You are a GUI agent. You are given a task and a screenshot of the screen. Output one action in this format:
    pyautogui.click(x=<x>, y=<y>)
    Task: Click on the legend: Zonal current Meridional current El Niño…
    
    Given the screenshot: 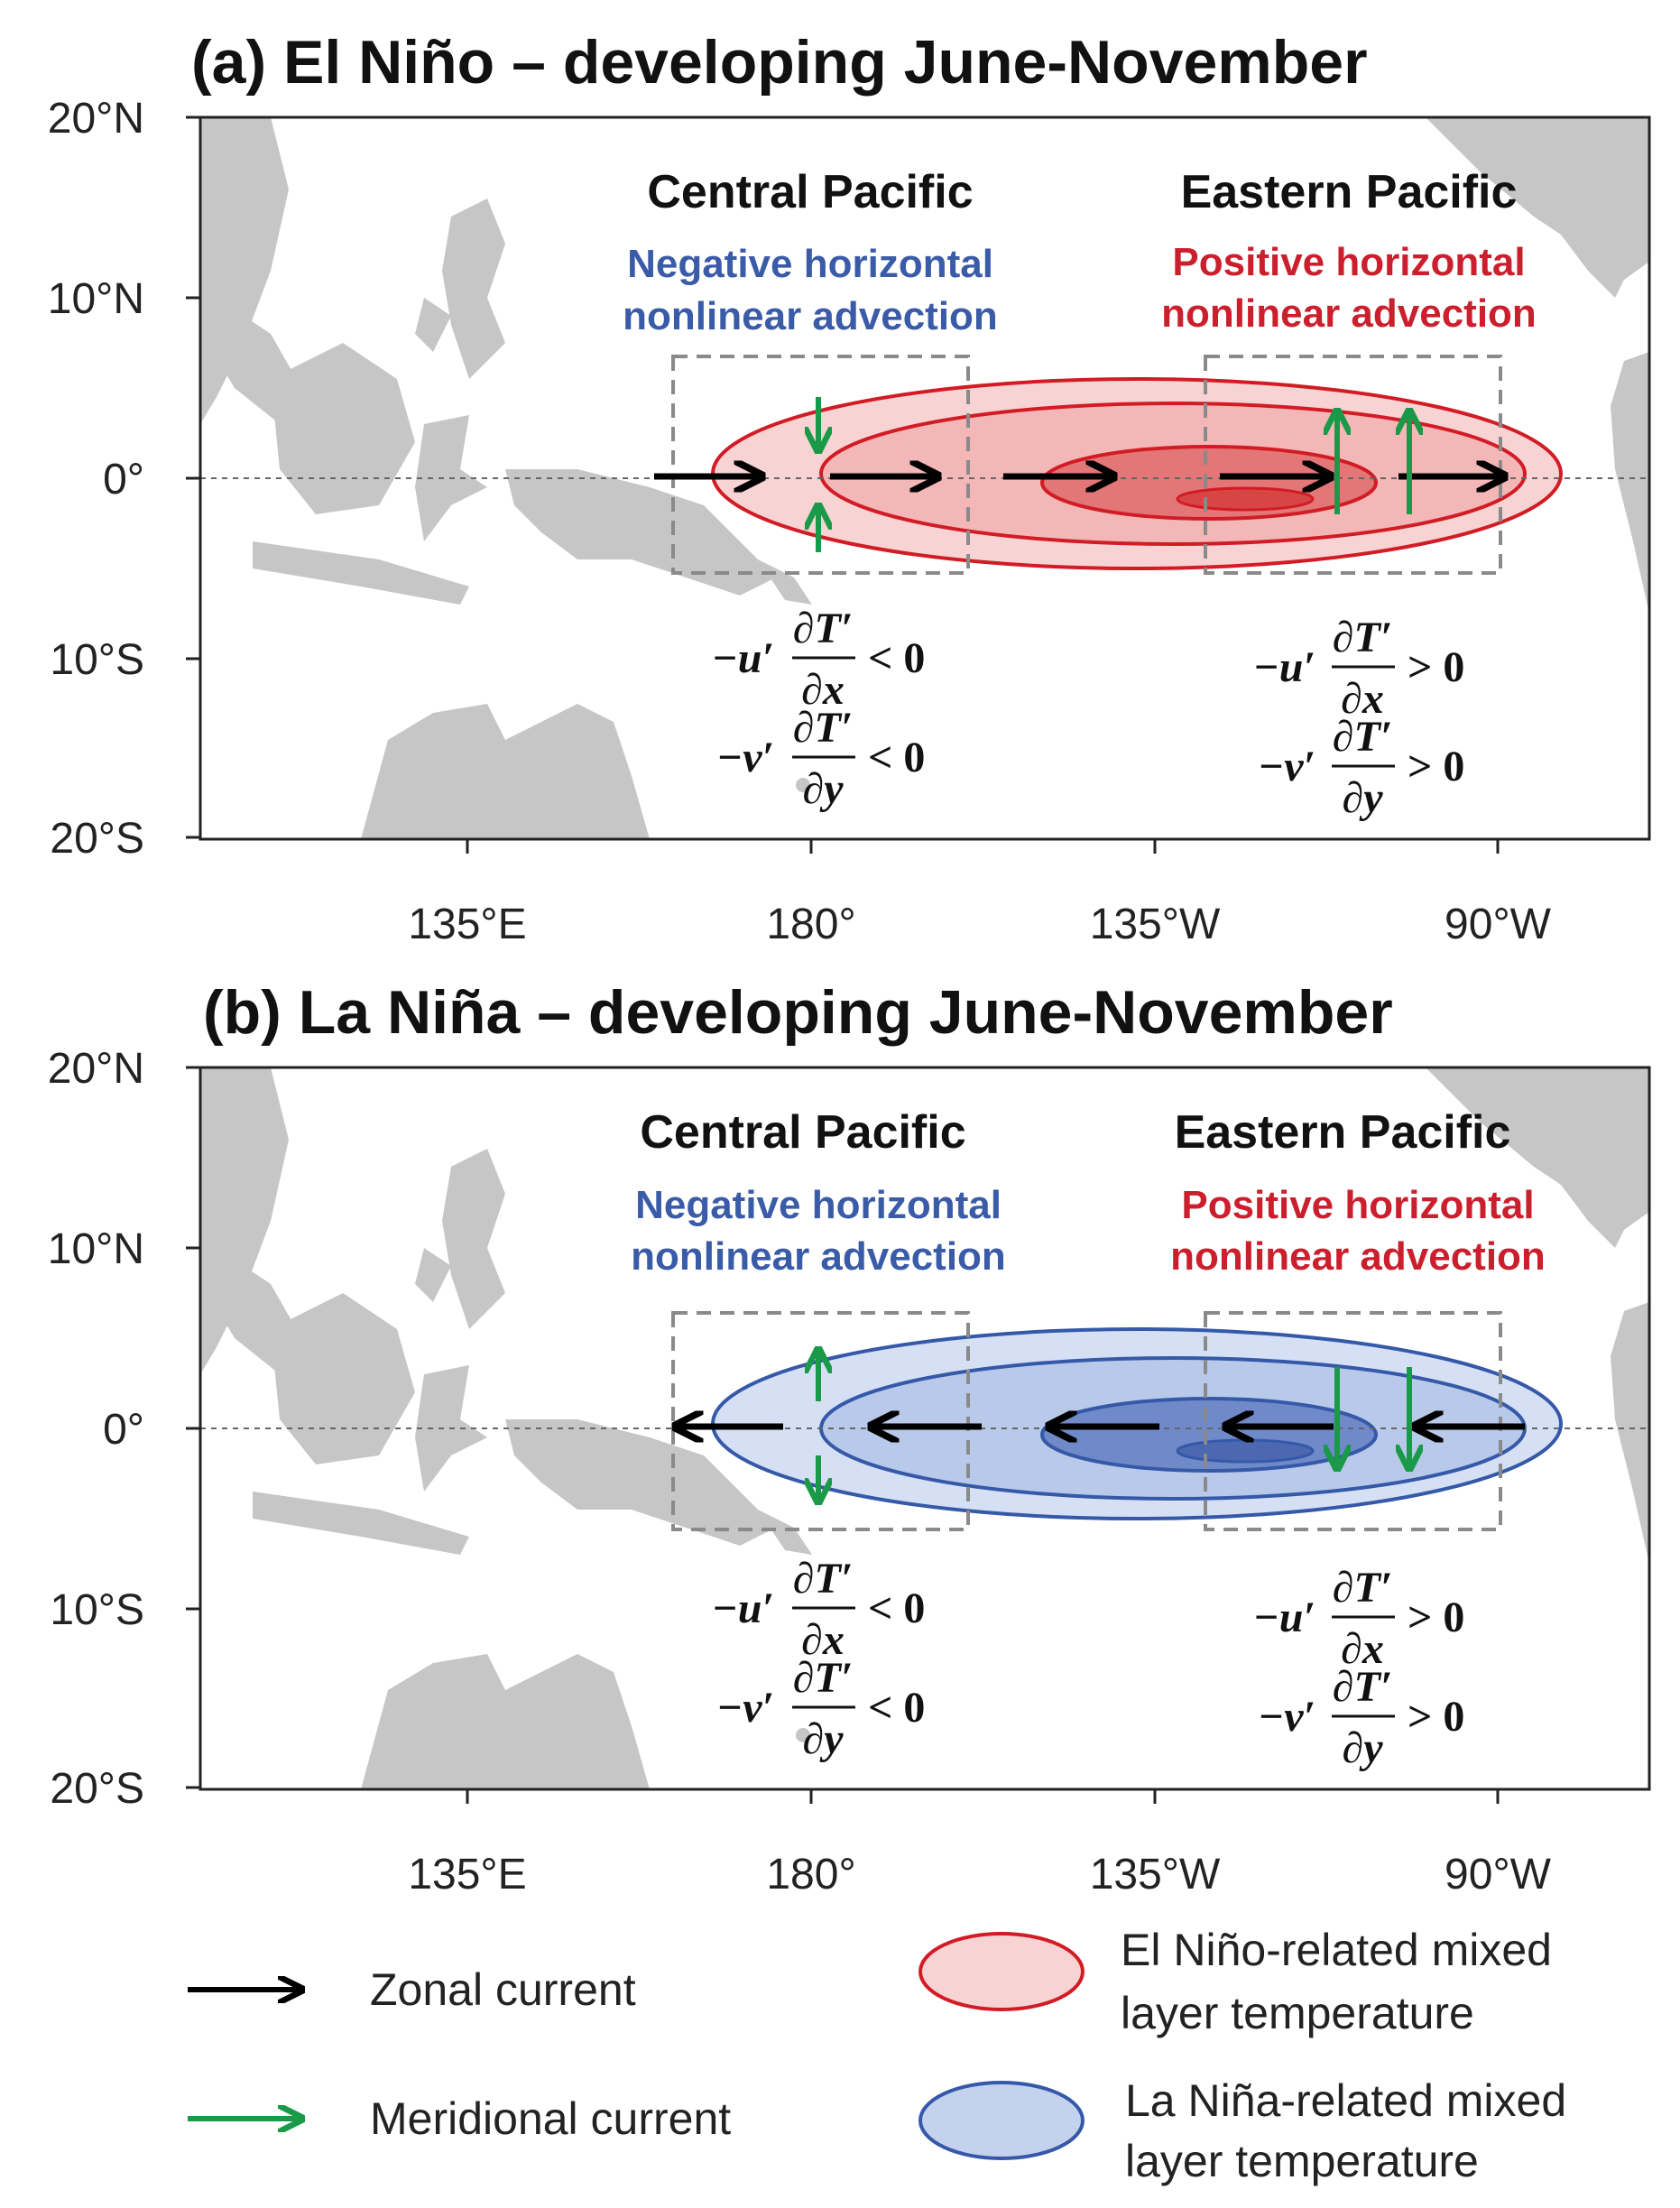 What is the action you would take?
    pyautogui.click(x=877, y=2055)
    